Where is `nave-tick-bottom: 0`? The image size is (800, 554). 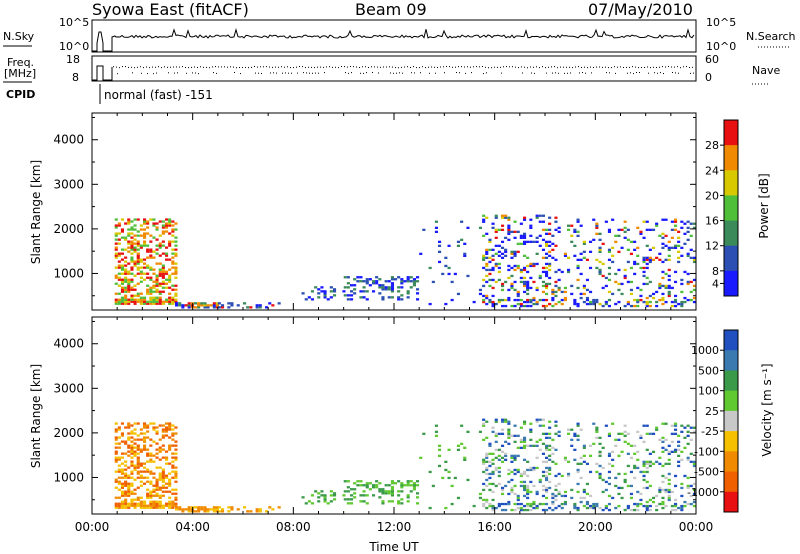
nave-tick-bottom: 0 is located at coordinates (708, 77).